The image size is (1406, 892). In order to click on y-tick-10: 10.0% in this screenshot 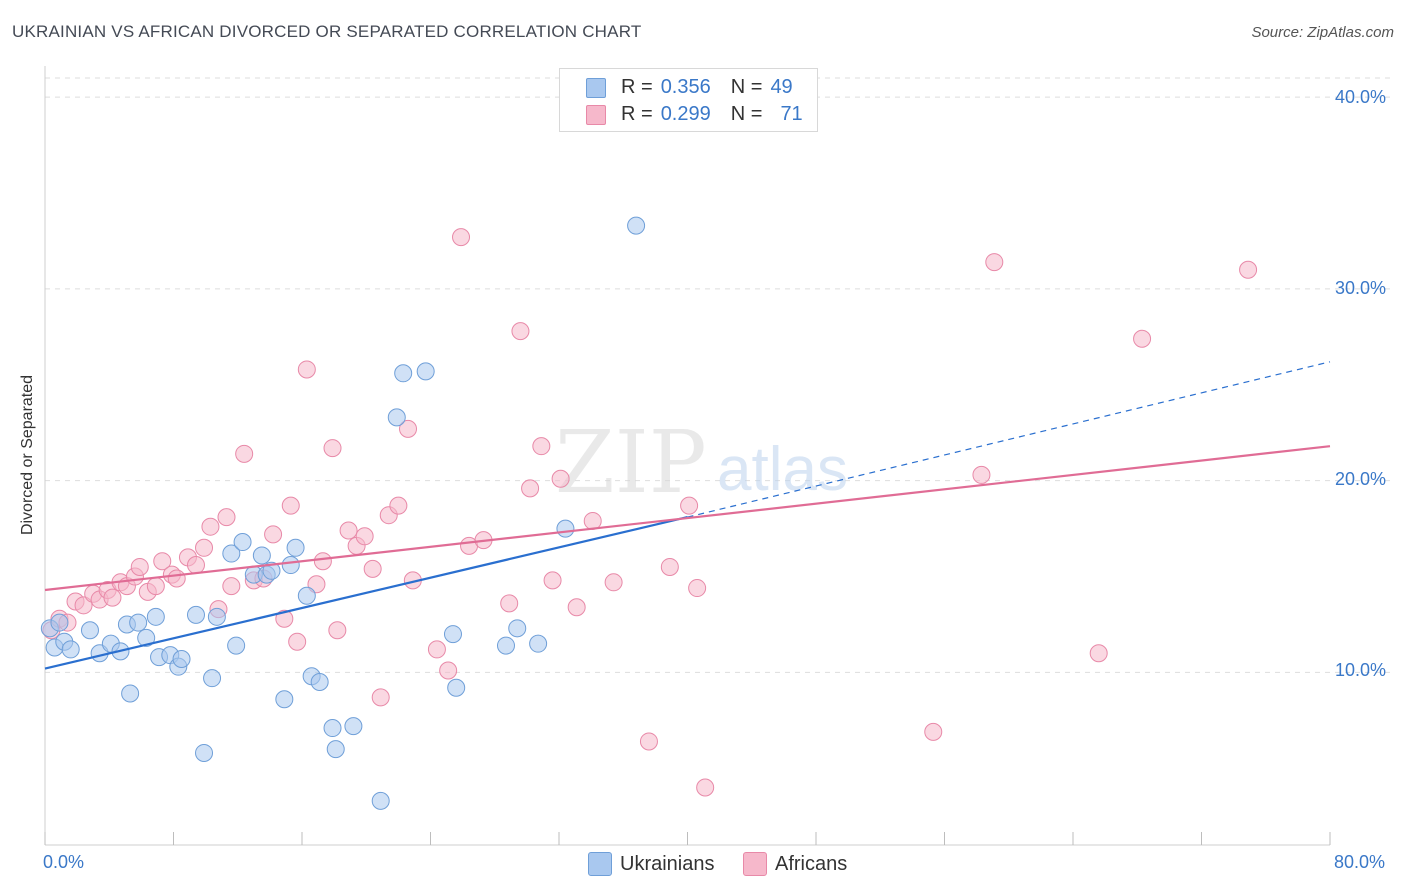, I will do `click(1361, 670)`.